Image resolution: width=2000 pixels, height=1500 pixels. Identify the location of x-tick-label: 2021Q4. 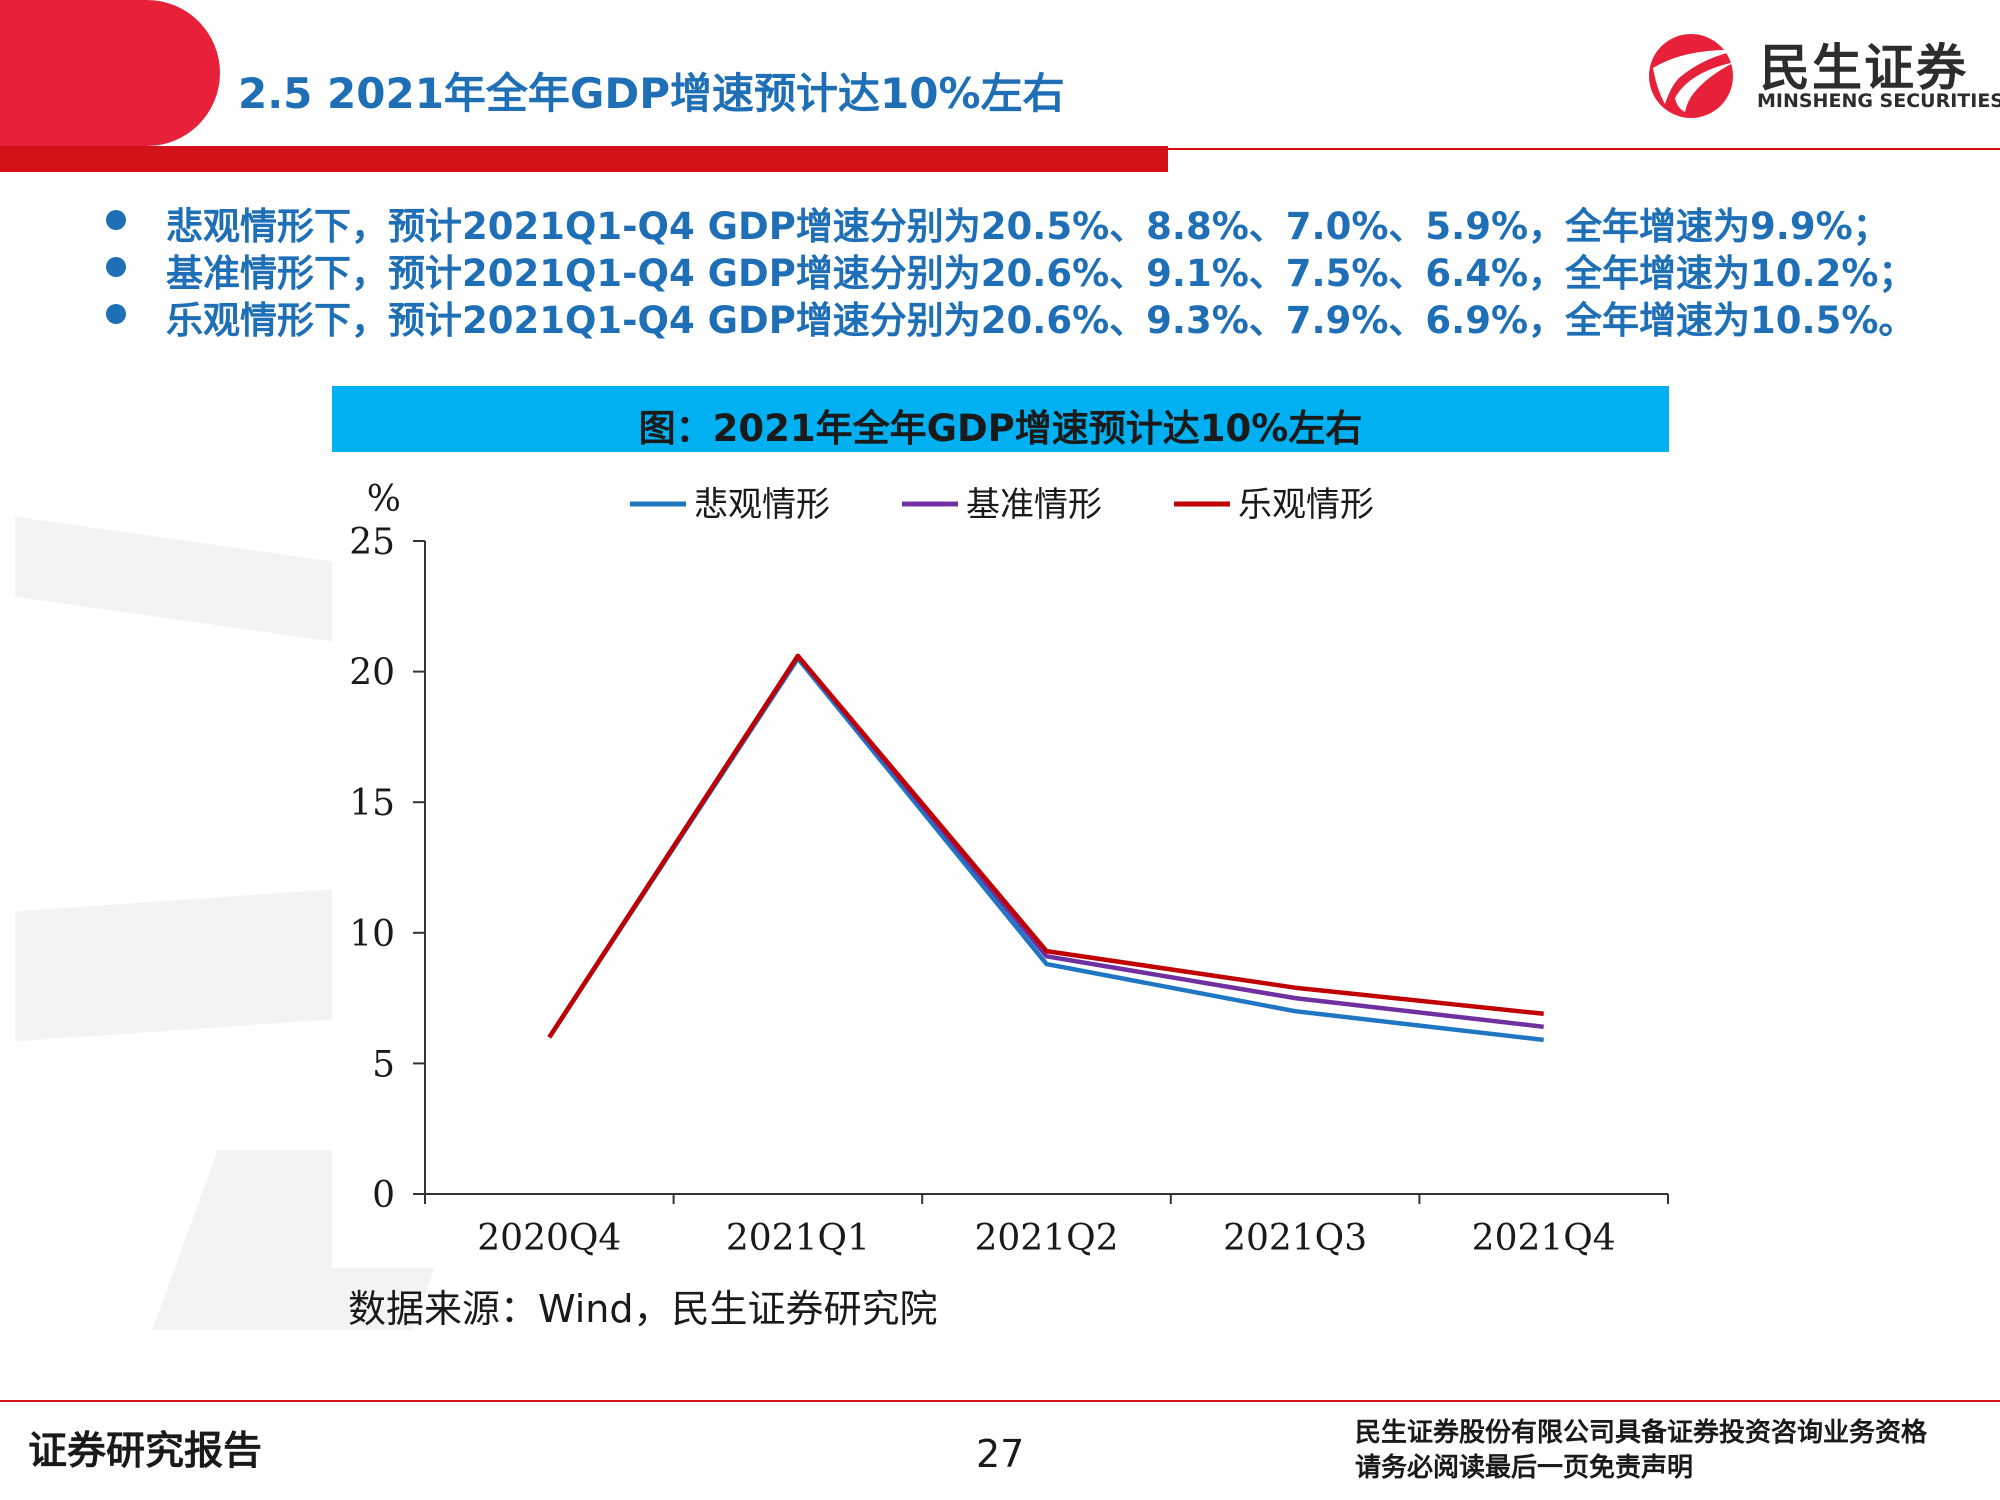
(1544, 1238).